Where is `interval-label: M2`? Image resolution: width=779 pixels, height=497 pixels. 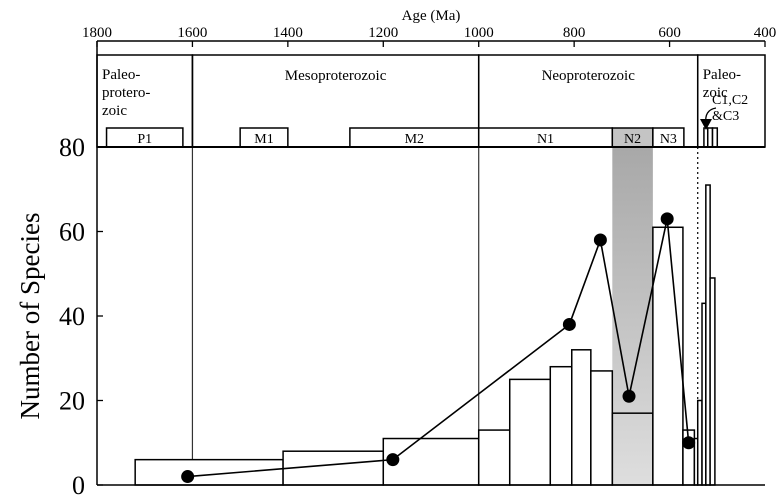
interval-label: M2 is located at coordinates (414, 139).